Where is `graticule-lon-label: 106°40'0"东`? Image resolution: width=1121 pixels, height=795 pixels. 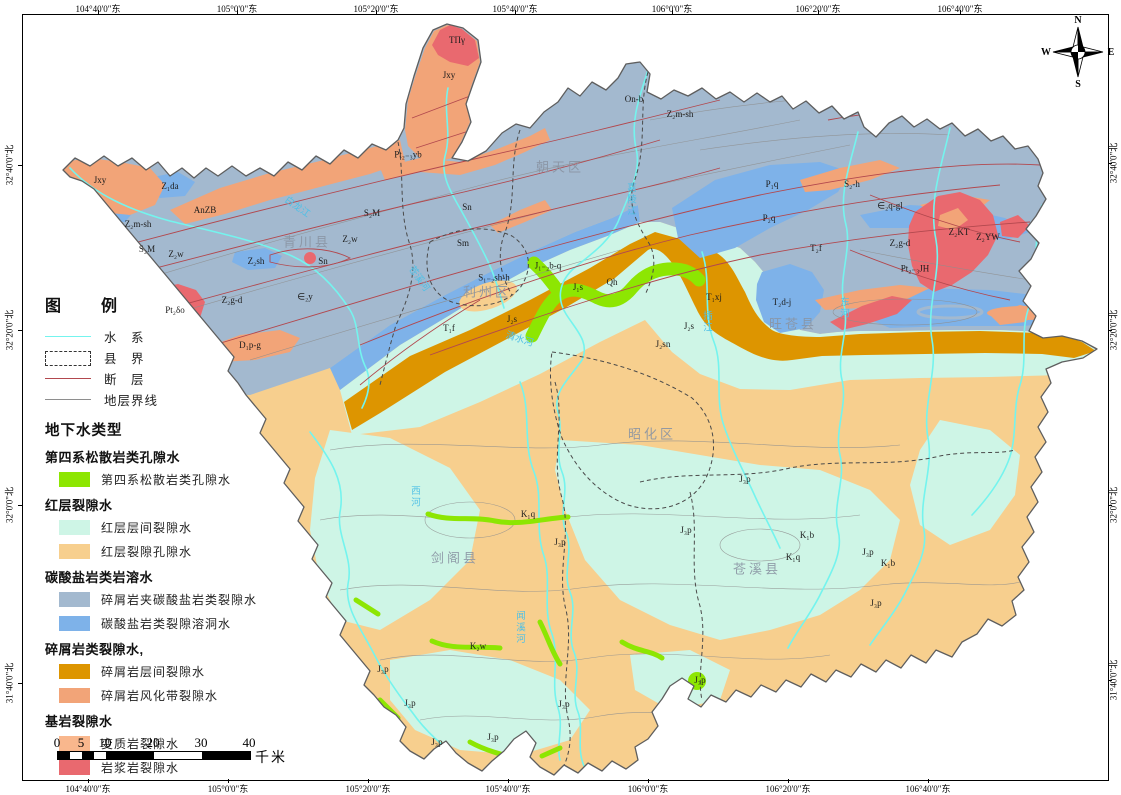
graticule-lon-label: 106°40'0"东 is located at coordinates (928, 789).